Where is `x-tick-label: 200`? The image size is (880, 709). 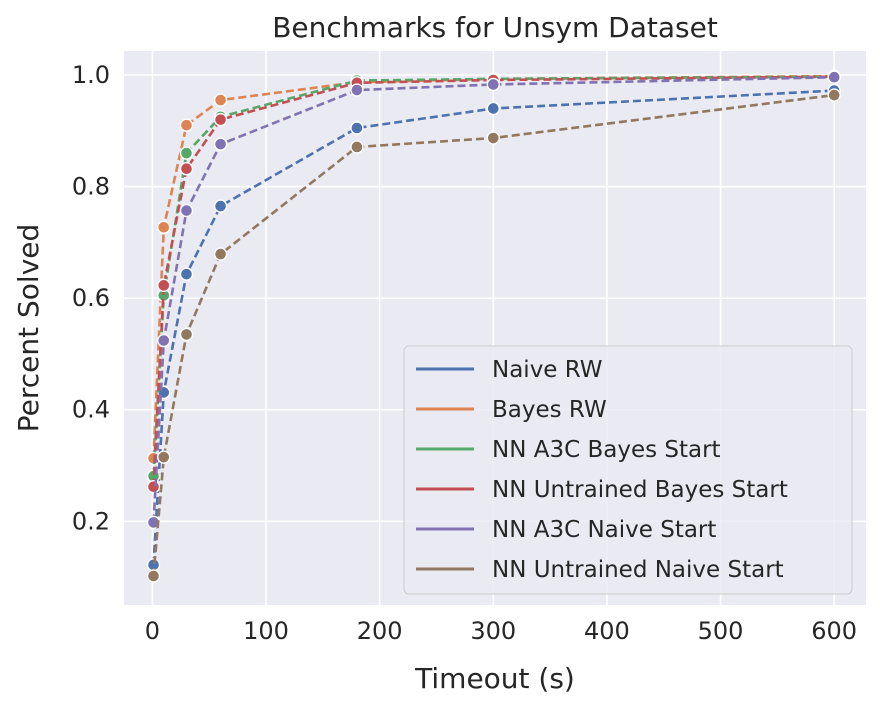 x-tick-label: 200 is located at coordinates (380, 631).